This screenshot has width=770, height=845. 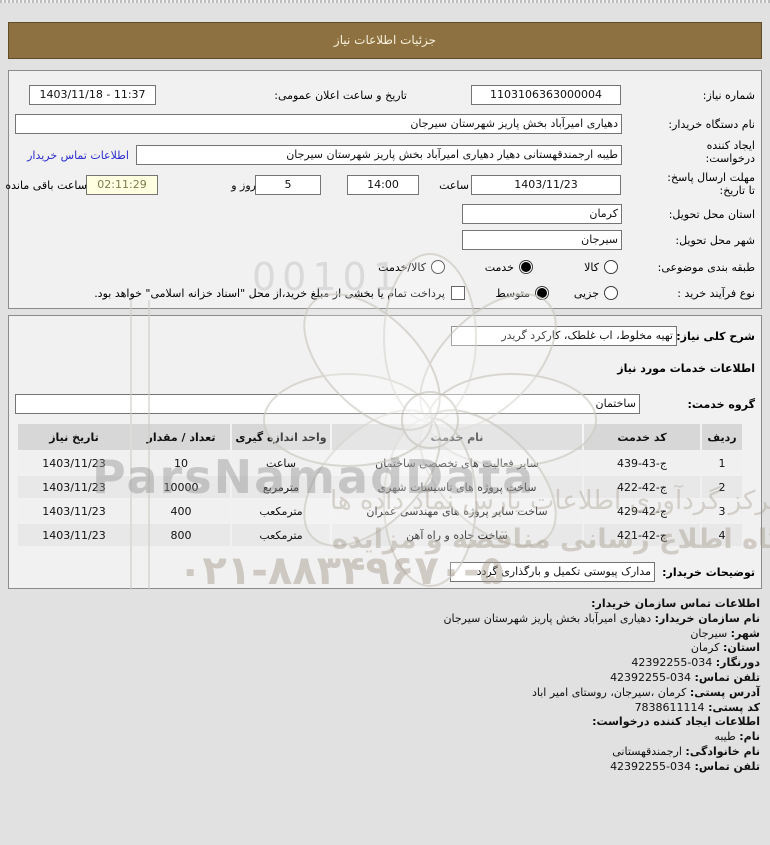 What do you see at coordinates (695, 663) in the screenshot?
I see `contact-line: دورنگار: 42392255-034` at bounding box center [695, 663].